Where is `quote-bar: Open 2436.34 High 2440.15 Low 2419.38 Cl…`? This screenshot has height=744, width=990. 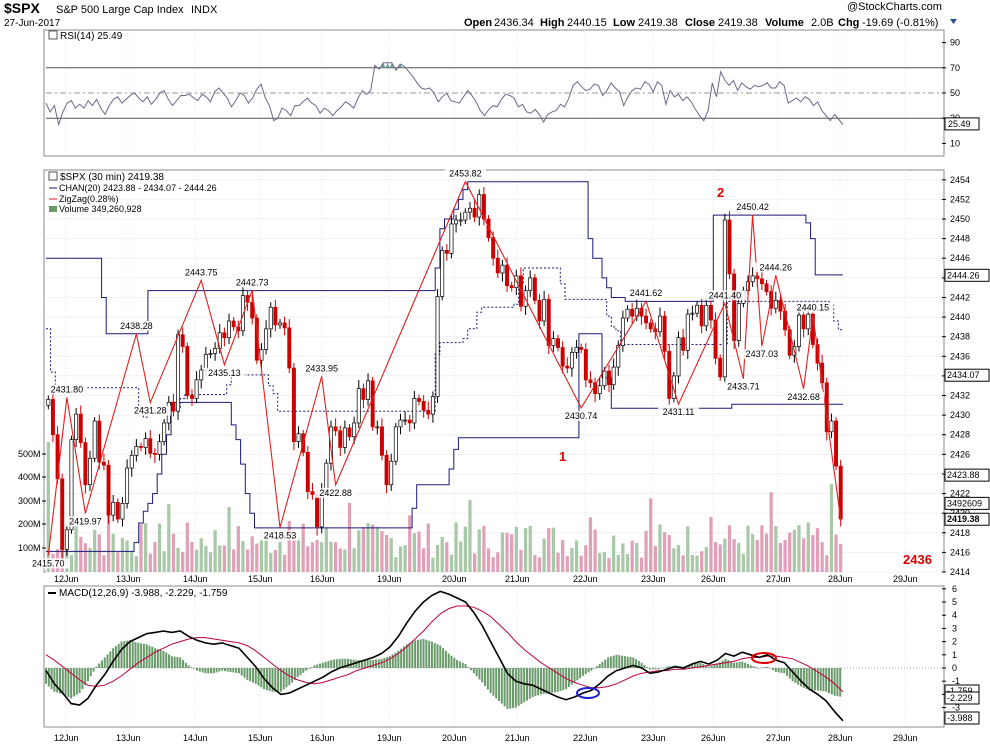
quote-bar: Open 2436.34 High 2440.15 Low 2419.38 Cl… is located at coordinates (710, 23).